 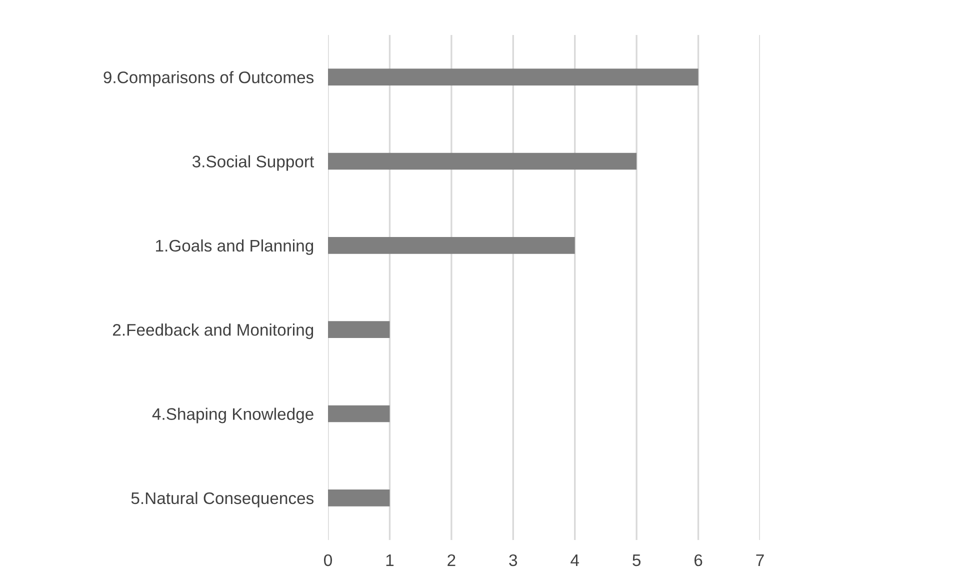 What do you see at coordinates (698, 560) in the screenshot?
I see `x-tick-label: 6` at bounding box center [698, 560].